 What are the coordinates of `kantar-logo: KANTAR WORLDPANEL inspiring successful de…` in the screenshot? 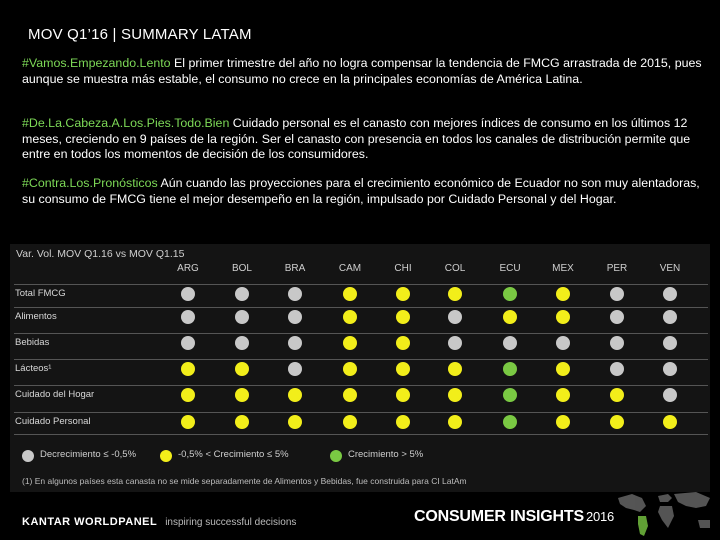 It's located at (159, 522).